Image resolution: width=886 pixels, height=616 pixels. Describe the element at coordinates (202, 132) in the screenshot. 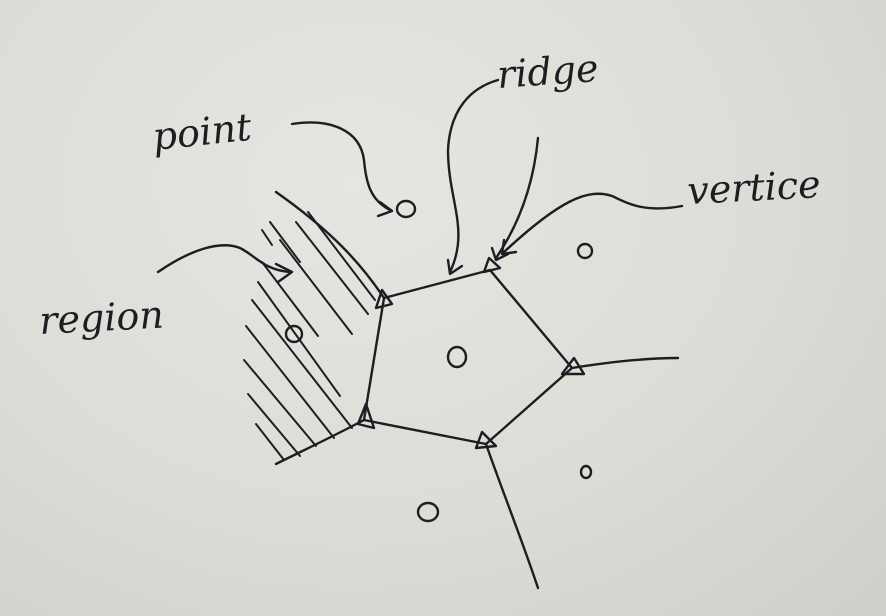

I see `point-label: point` at that location.